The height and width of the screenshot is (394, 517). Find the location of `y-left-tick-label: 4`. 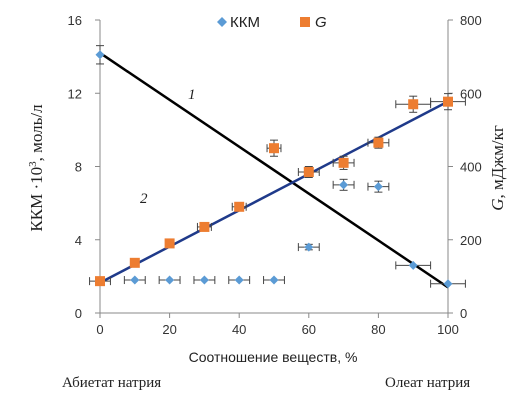

y-left-tick-label: 4 is located at coordinates (78, 240).